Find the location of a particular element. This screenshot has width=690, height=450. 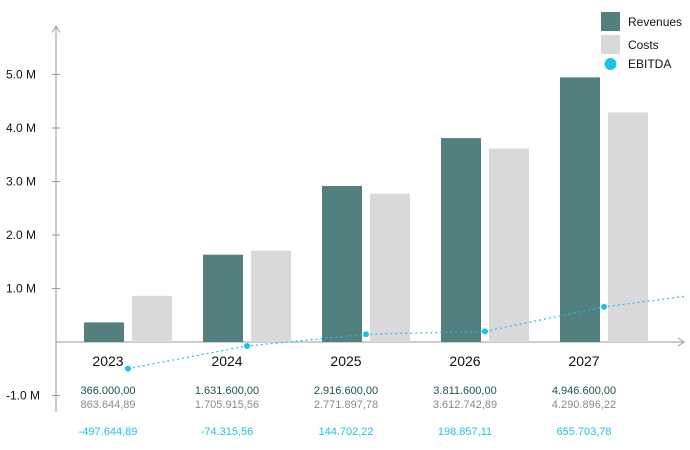

x-tick-label: 2024 is located at coordinates (226, 361).